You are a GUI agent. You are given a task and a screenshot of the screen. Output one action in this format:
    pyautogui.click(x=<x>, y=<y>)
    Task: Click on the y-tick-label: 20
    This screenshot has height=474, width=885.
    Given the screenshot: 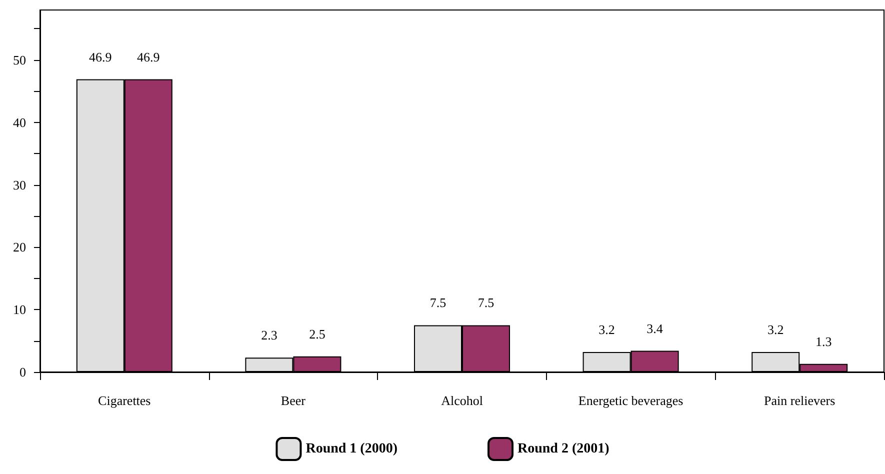 What is the action you would take?
    pyautogui.click(x=19, y=247)
    